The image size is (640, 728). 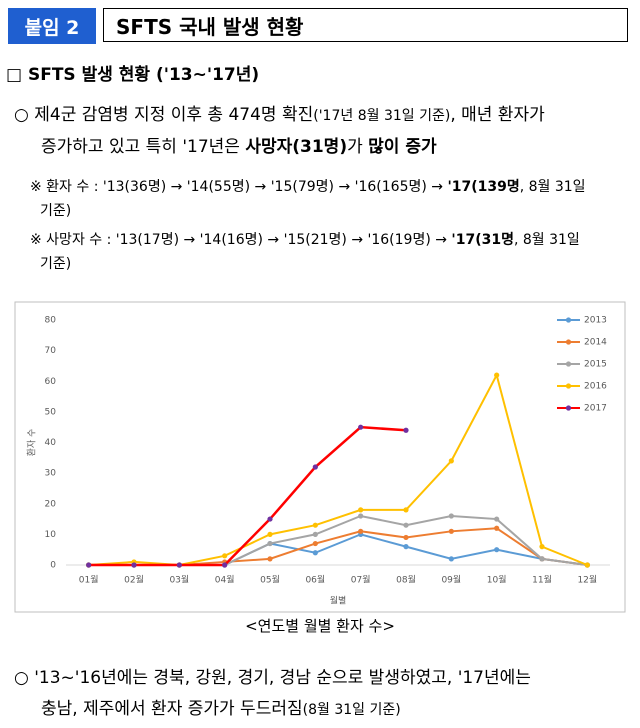 I want to click on text-line: 충남, 제주에서 환자 증가가 두드러짐(8월 31일 기준), so click(x=272, y=710).